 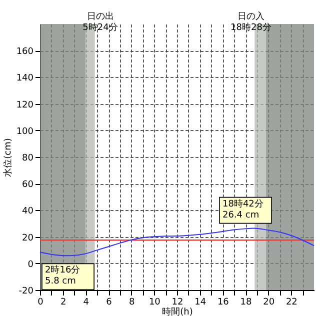 I want to click on y-axis-title: 水位(cm), so click(x=8, y=157).